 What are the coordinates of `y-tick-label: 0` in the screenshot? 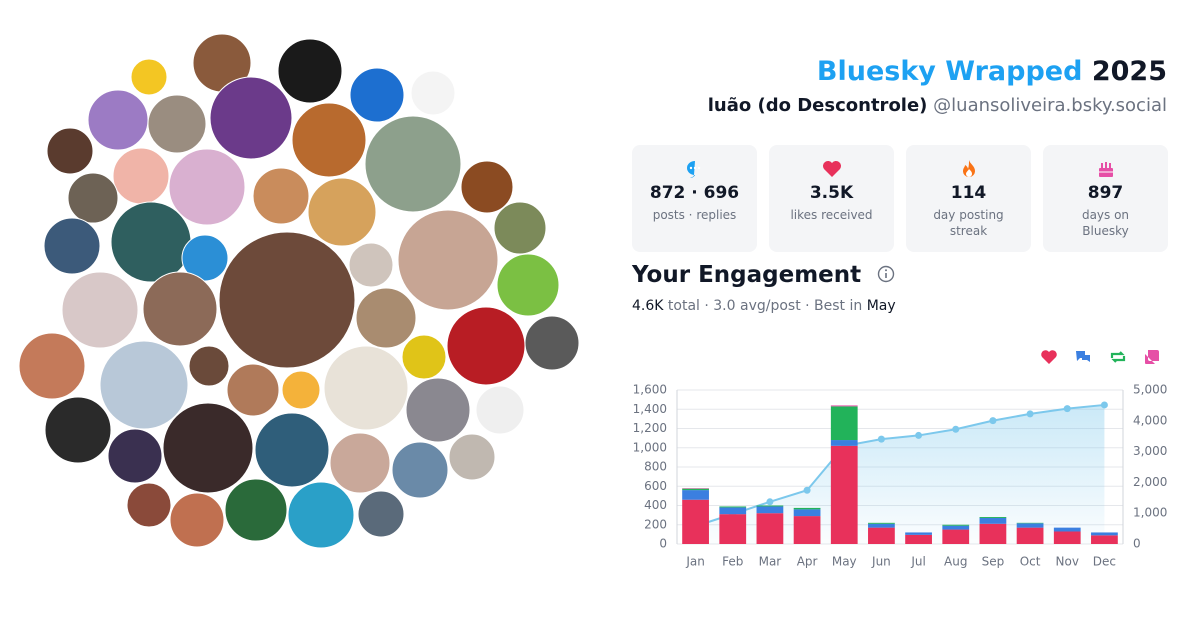 It's located at (663, 544).